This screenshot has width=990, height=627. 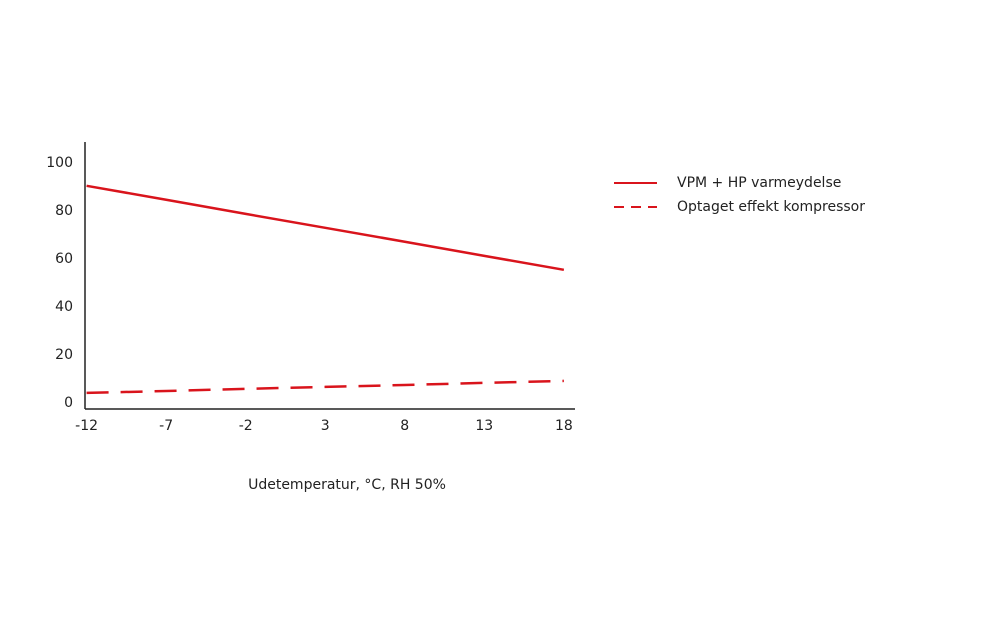 I want to click on legend-label: VPM + HP varmeydelse, so click(x=759, y=183).